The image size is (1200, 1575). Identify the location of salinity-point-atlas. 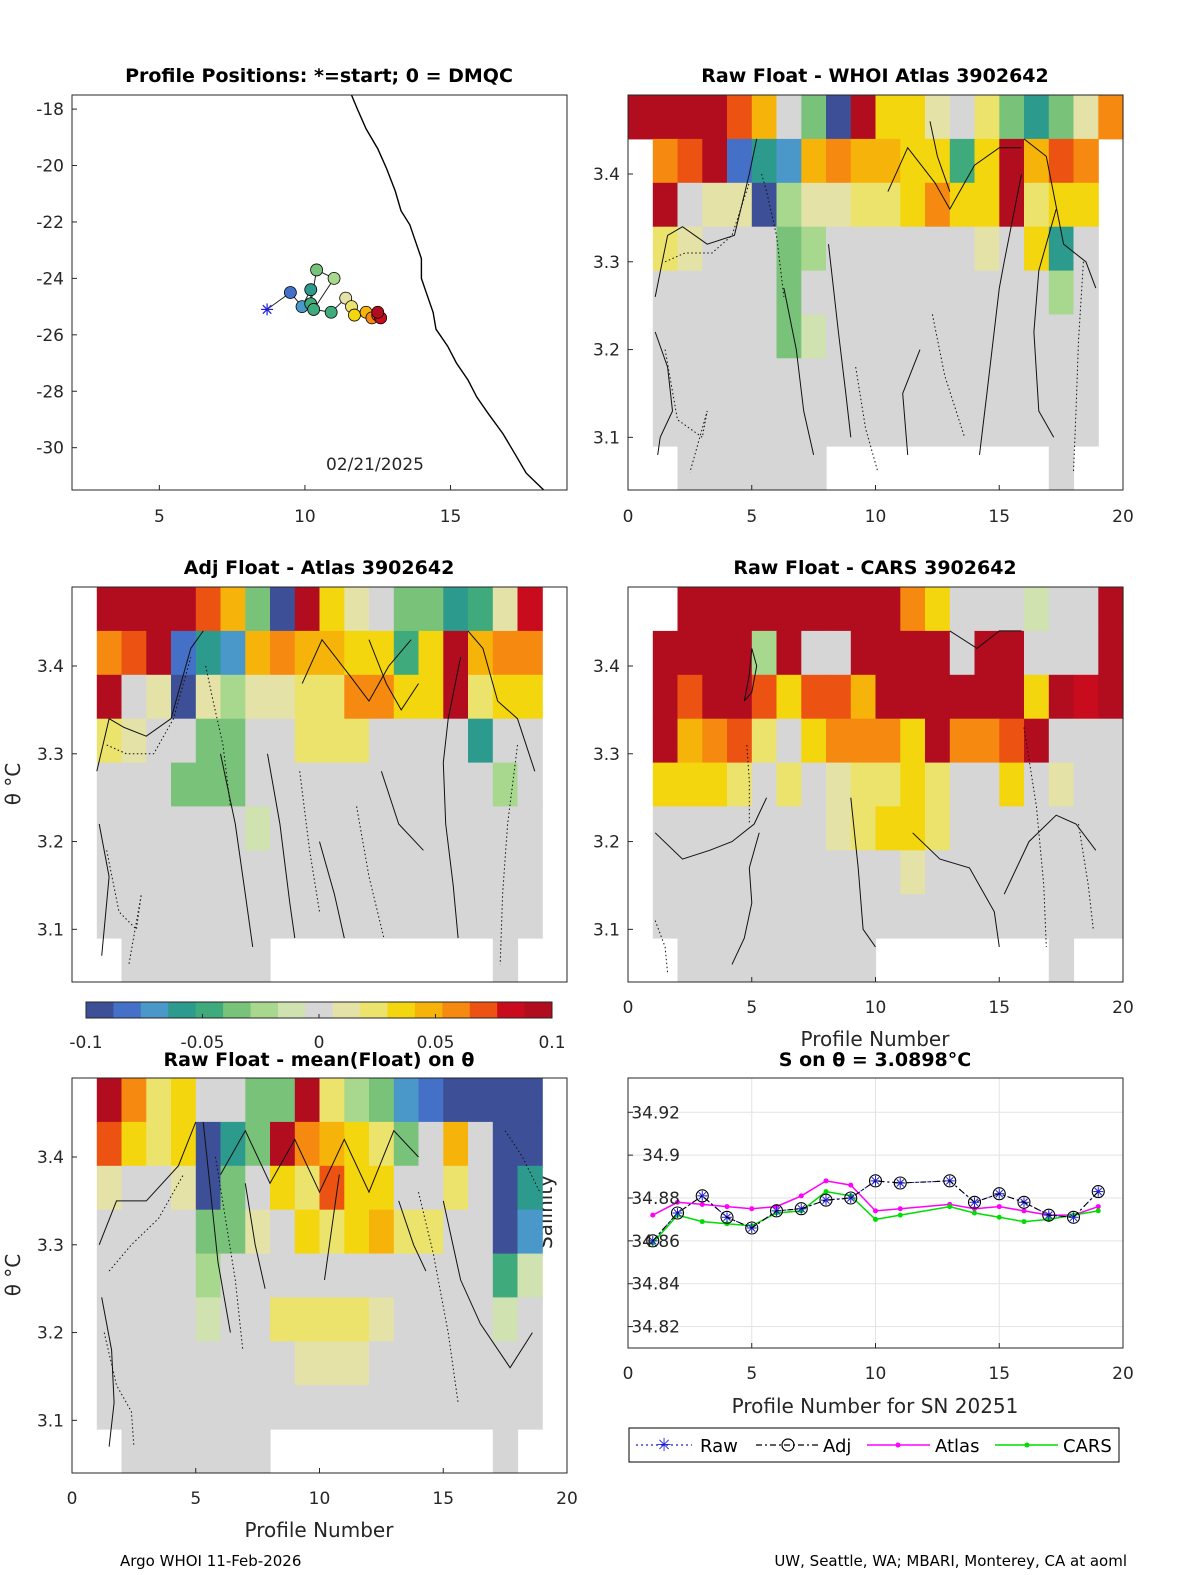
(752, 1209).